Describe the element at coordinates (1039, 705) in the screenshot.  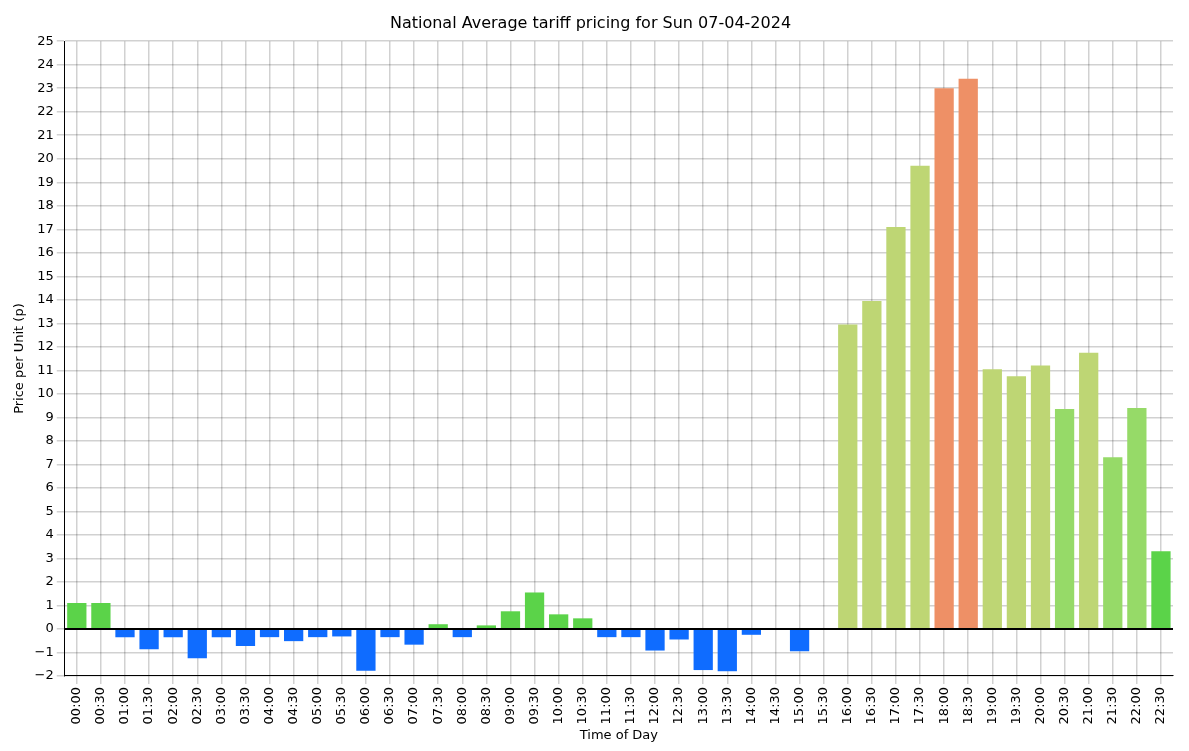
I see `x-tick-label: 20:00` at that location.